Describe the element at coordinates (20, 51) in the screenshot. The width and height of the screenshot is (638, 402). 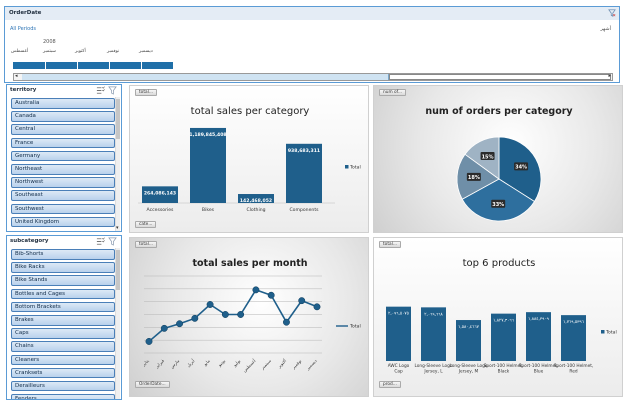
I see `timeline-month: أغسطس` at that location.